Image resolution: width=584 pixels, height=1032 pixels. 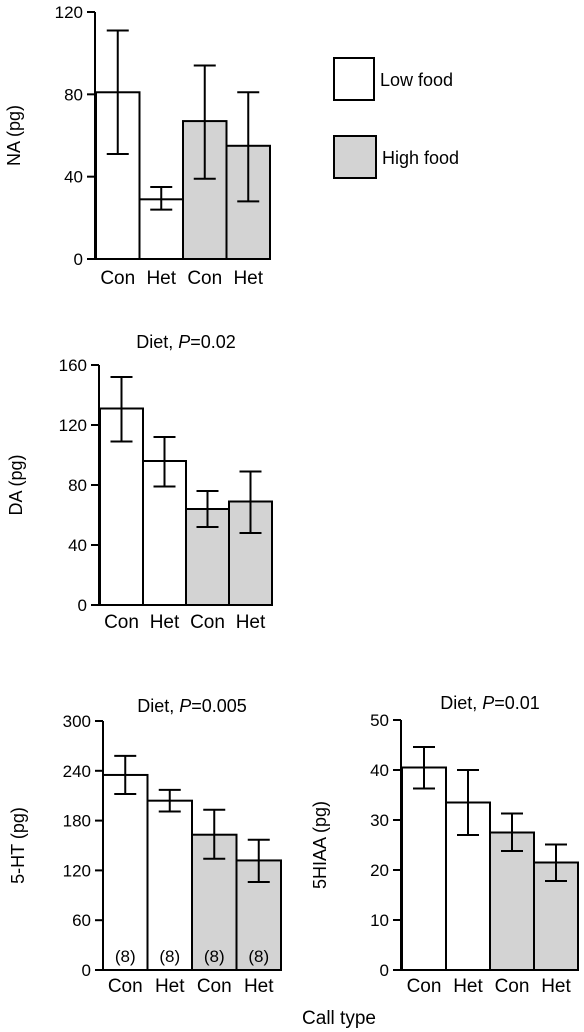 What do you see at coordinates (82, 605) in the screenshot?
I see `y-tick-label-da-0: 0` at bounding box center [82, 605].